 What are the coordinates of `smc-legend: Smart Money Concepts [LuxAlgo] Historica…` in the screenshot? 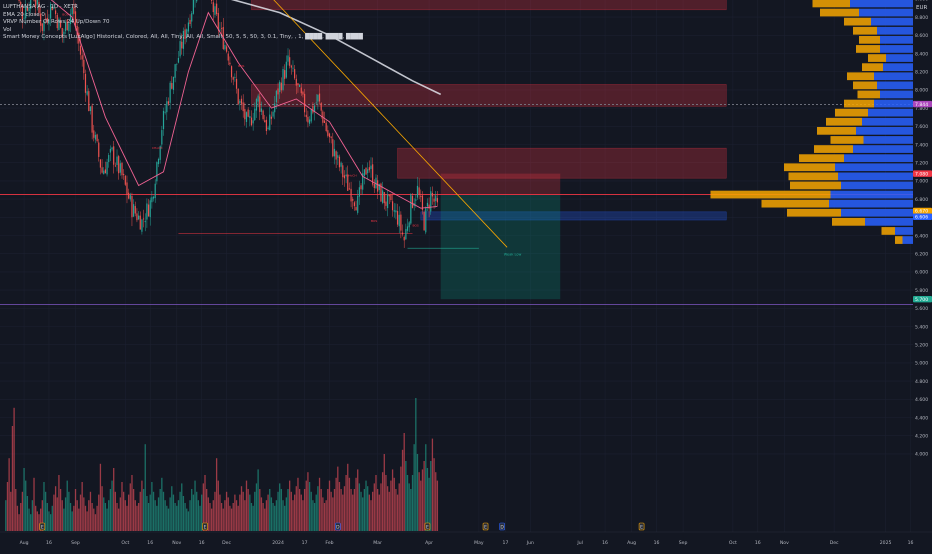 It's located at (183, 37).